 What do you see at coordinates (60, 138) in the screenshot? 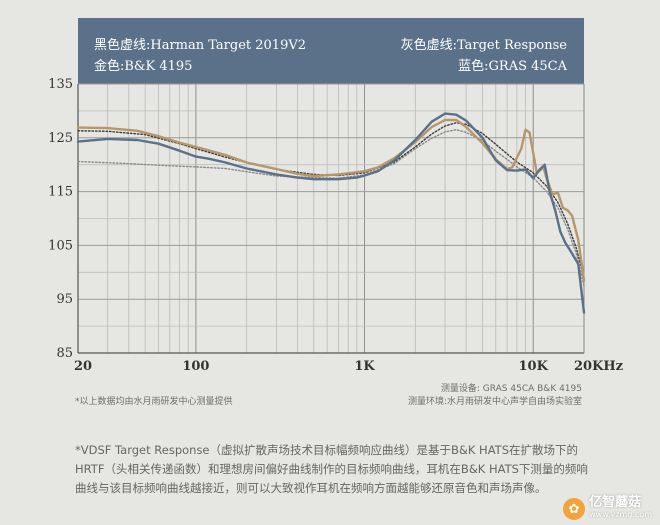
I see `y-tick-label: 125` at bounding box center [60, 138].